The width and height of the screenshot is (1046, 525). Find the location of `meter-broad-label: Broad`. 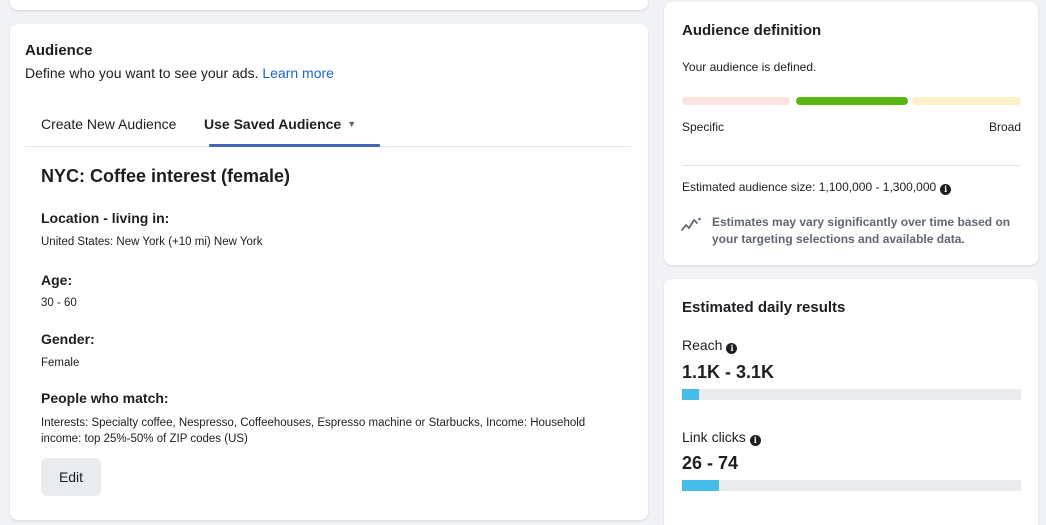

meter-broad-label: Broad is located at coordinates (1004, 127).